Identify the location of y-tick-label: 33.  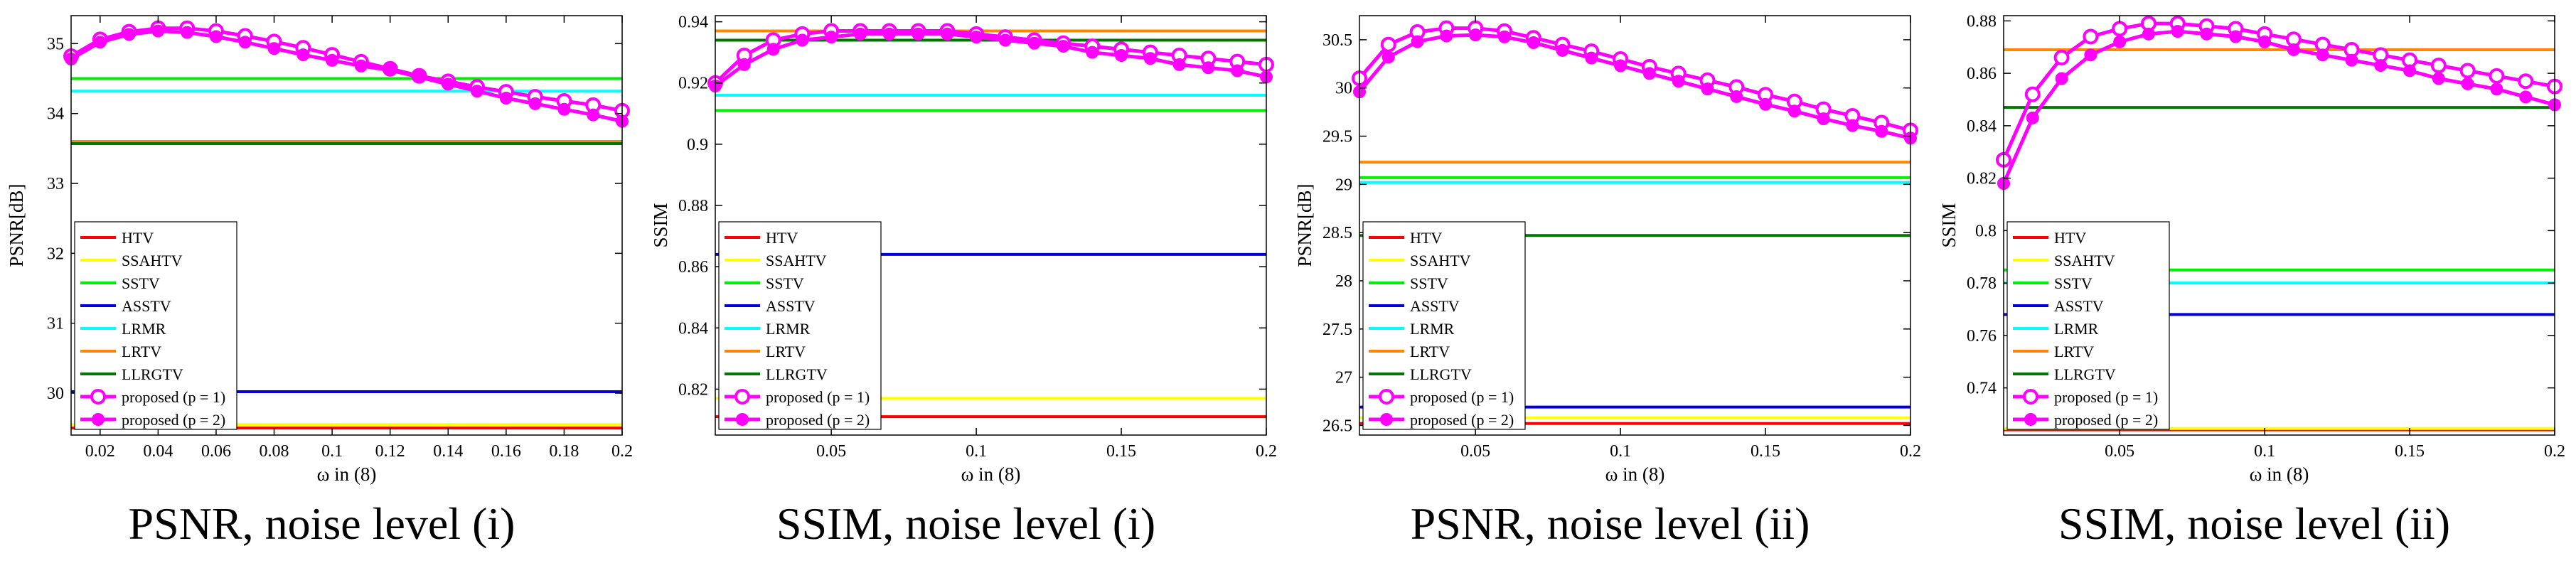
(55, 184).